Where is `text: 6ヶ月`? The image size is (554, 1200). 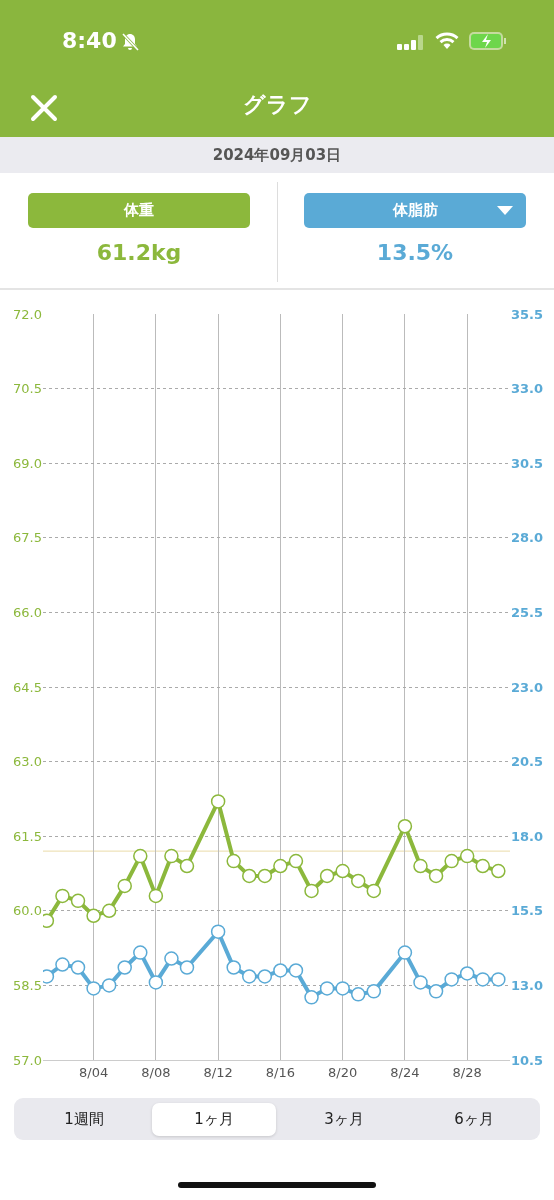 text: 6ヶ月 is located at coordinates (474, 1119).